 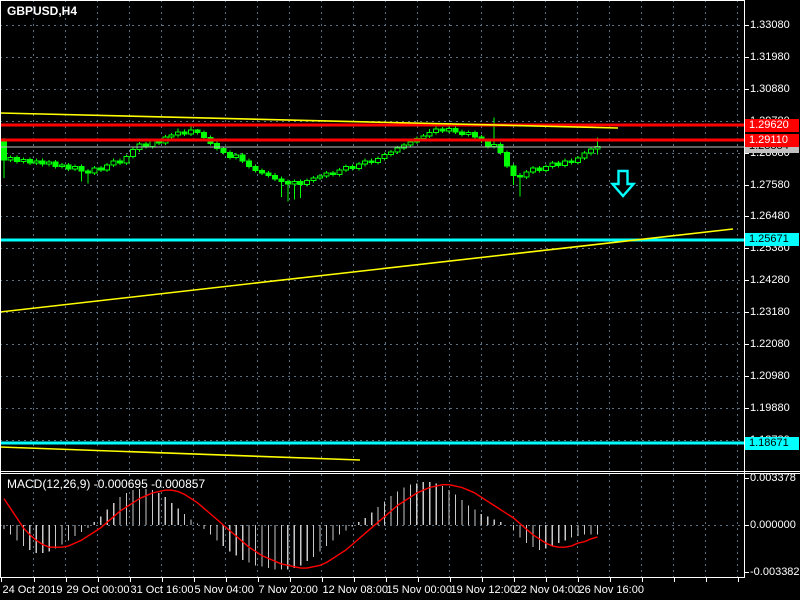 I want to click on panel-separator-bottom, so click(x=400, y=473).